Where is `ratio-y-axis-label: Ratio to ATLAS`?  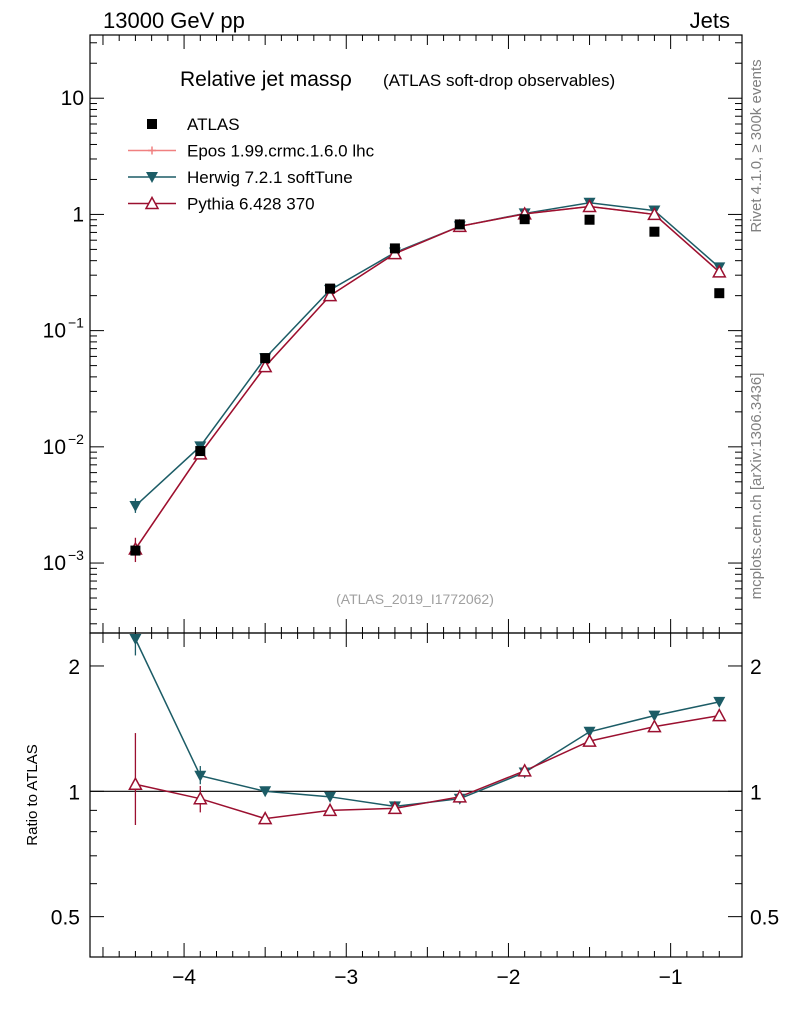
ratio-y-axis-label: Ratio to ATLAS is located at coordinates (32, 794).